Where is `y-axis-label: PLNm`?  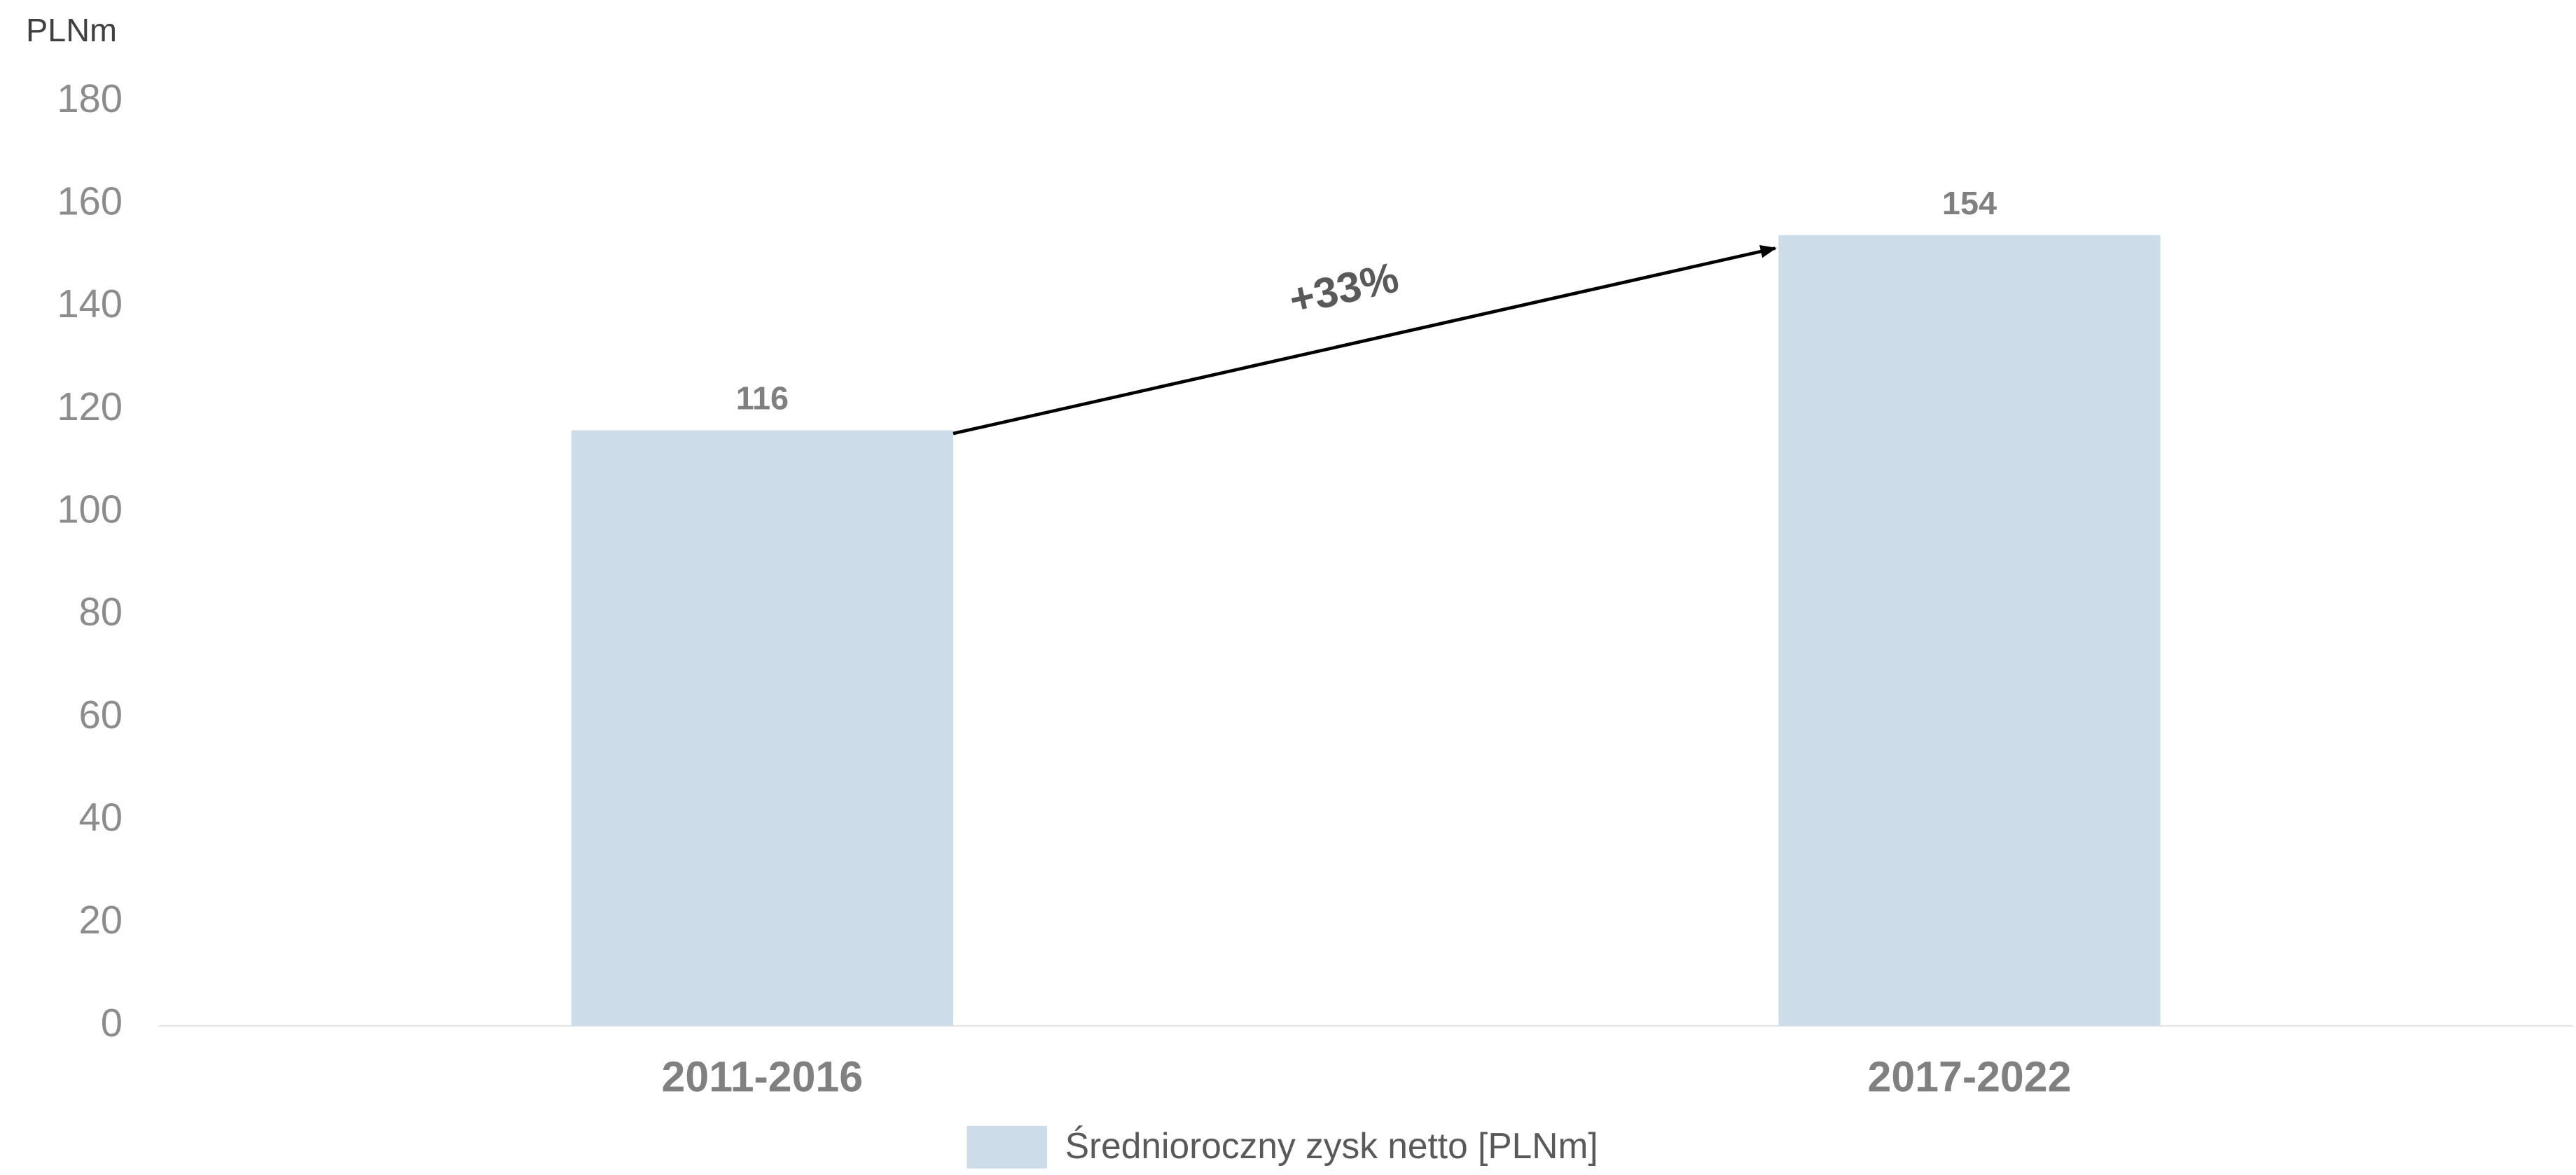
y-axis-label: PLNm is located at coordinates (71, 30).